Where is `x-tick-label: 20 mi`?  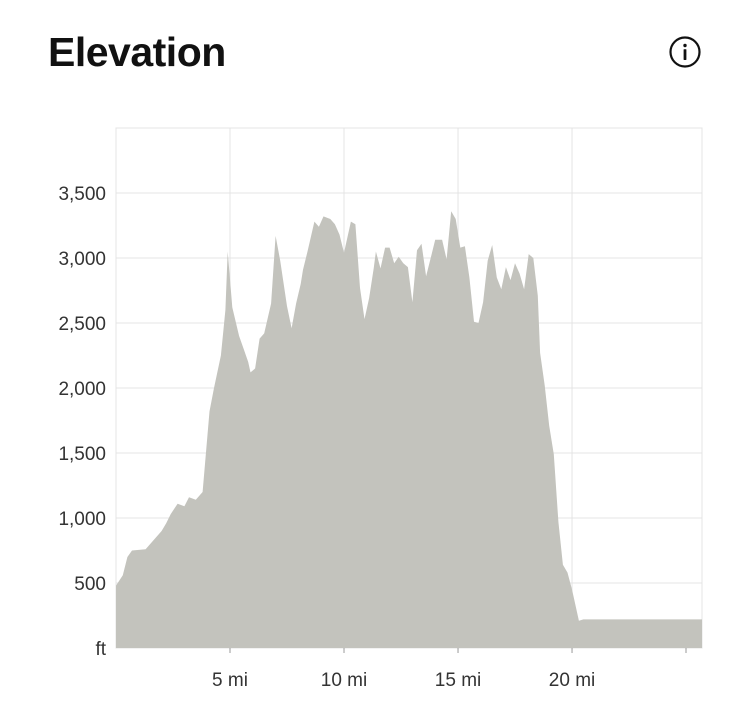 x-tick-label: 20 mi is located at coordinates (572, 680).